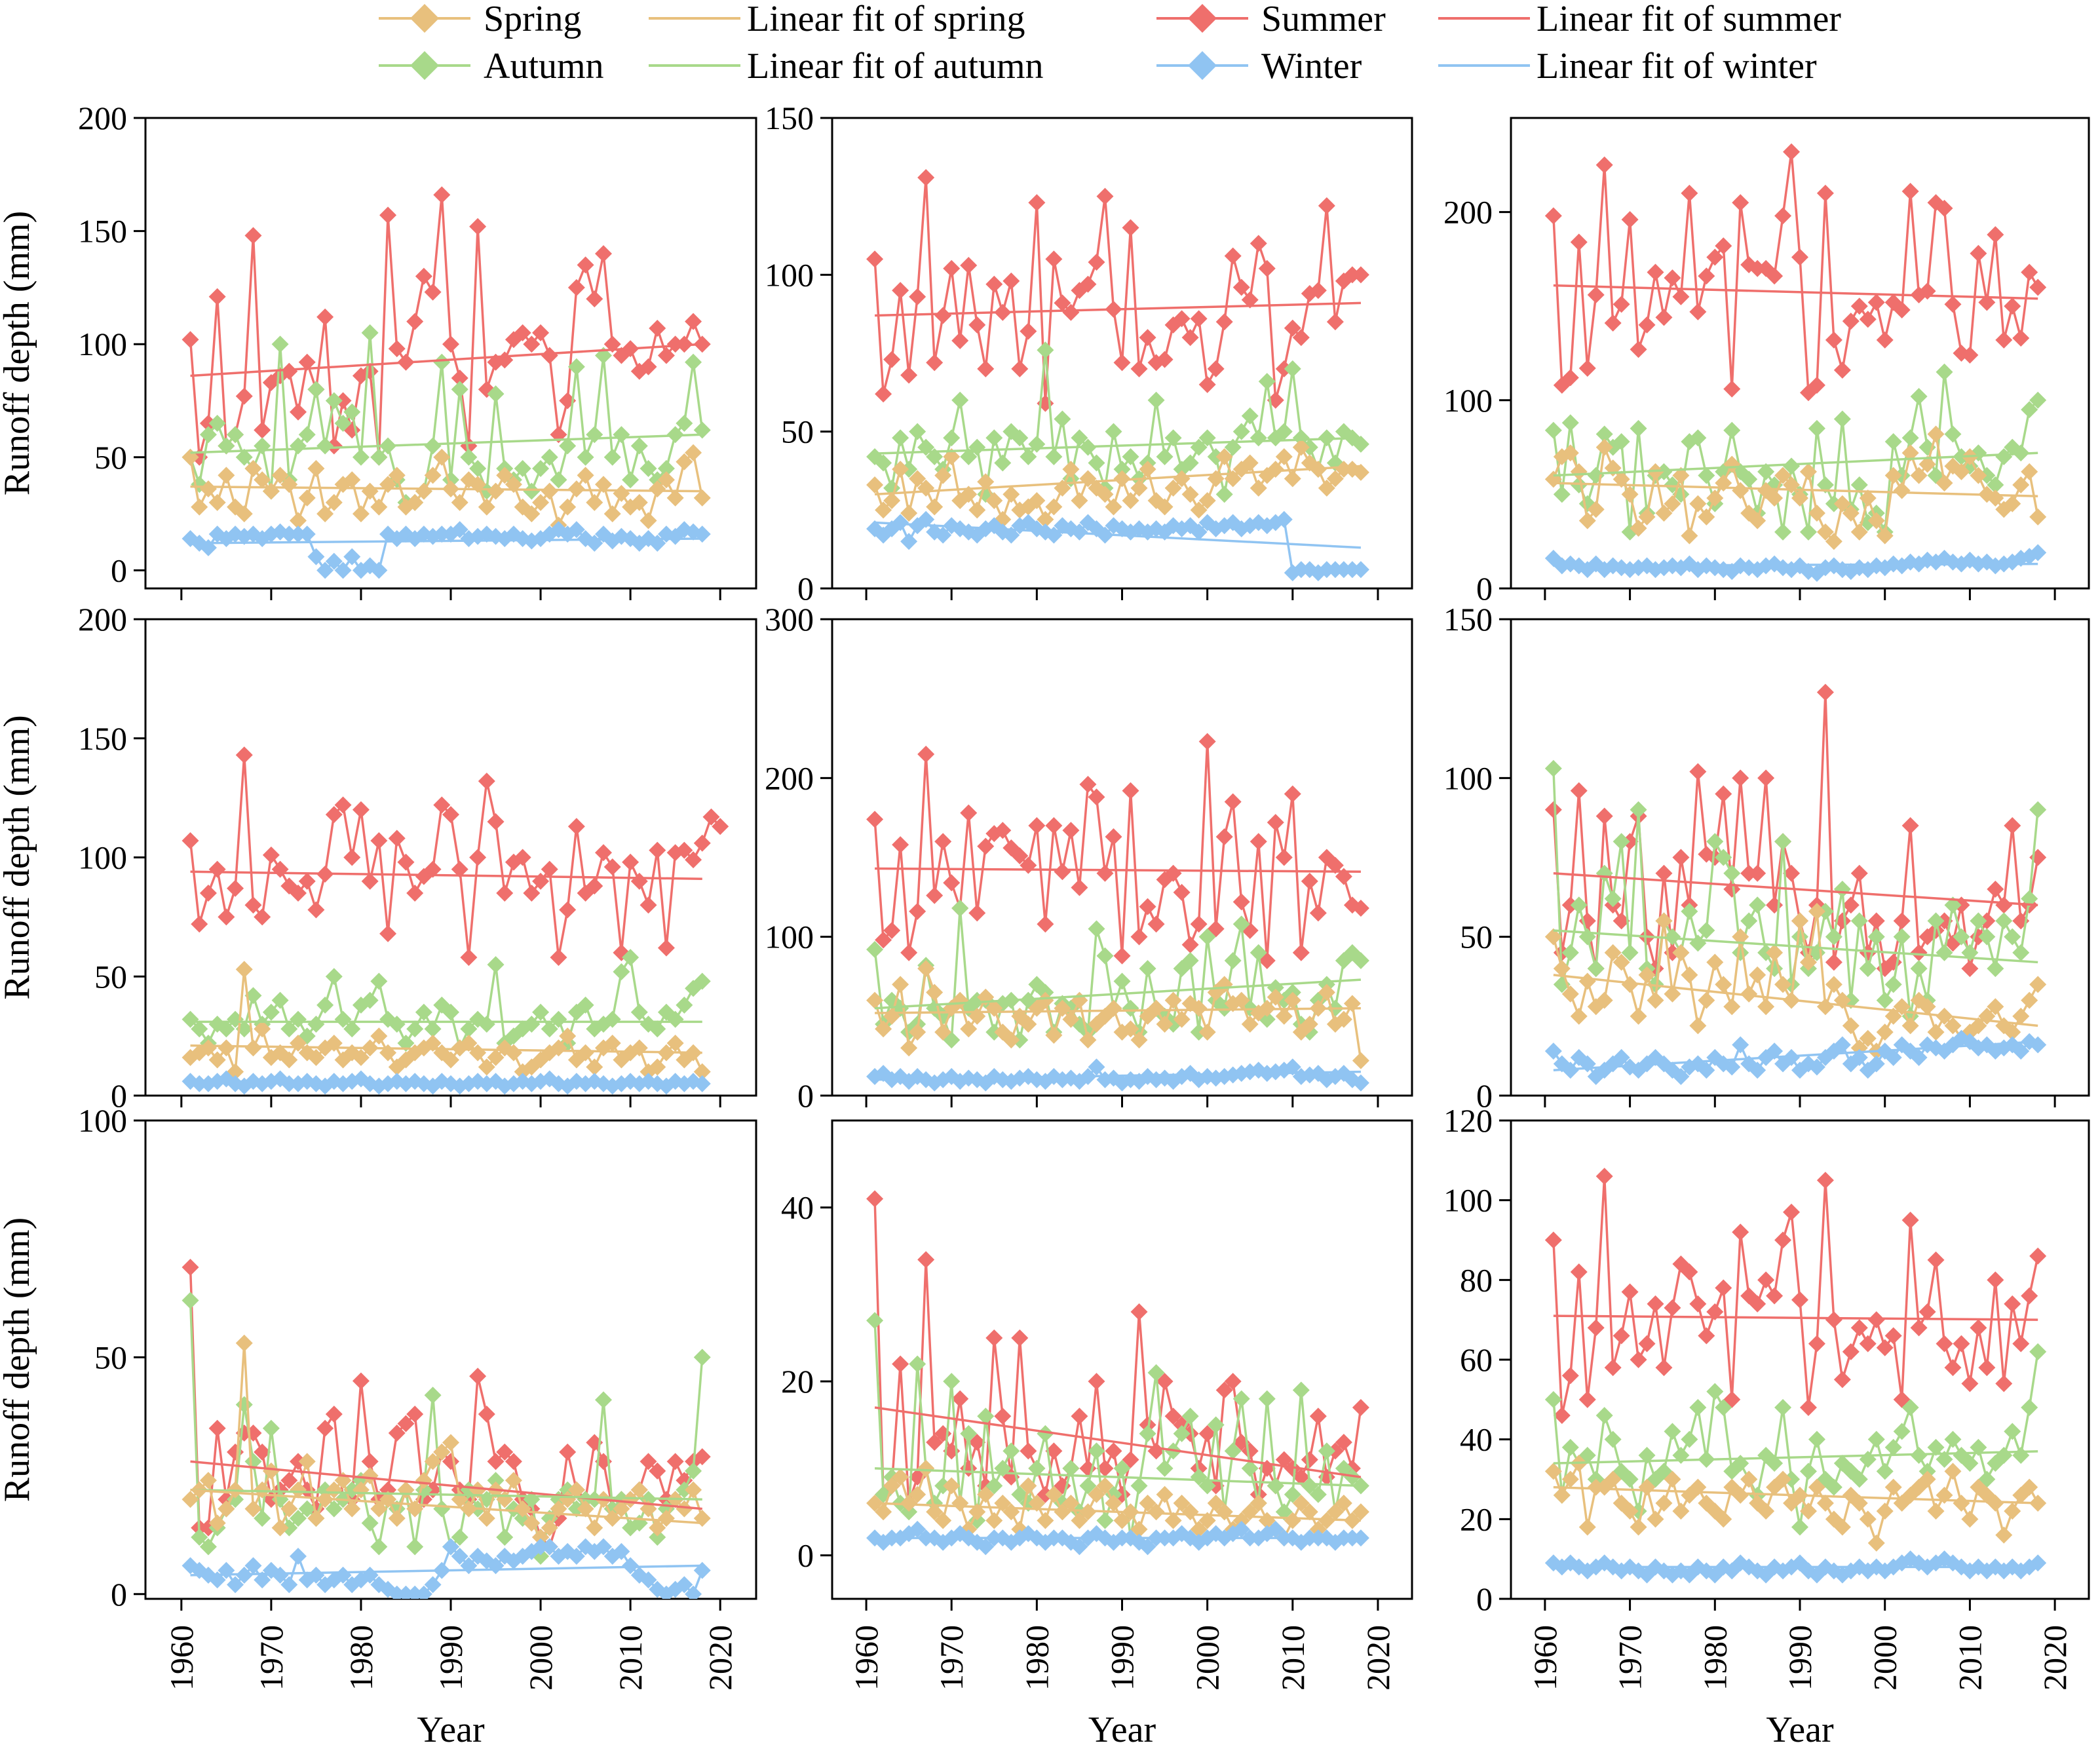 This screenshot has width=2100, height=1762. What do you see at coordinates (1800, 354) in the screenshot?
I see `plot-frame` at bounding box center [1800, 354].